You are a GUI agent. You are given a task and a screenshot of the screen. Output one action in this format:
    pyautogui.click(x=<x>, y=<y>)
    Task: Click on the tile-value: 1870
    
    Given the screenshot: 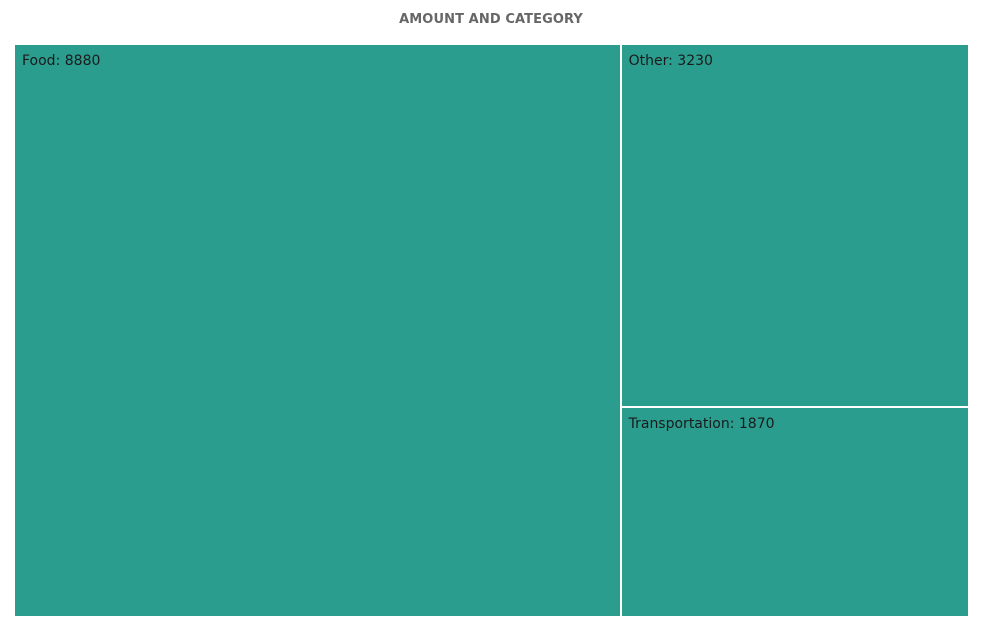 What is the action you would take?
    pyautogui.click(x=756, y=423)
    